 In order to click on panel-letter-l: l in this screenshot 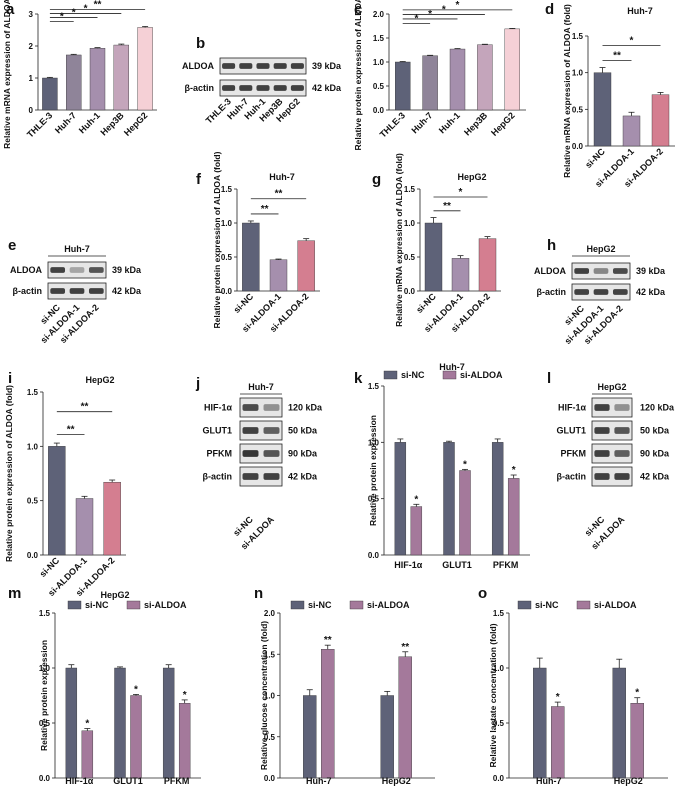, I will do `click(549, 378)`.